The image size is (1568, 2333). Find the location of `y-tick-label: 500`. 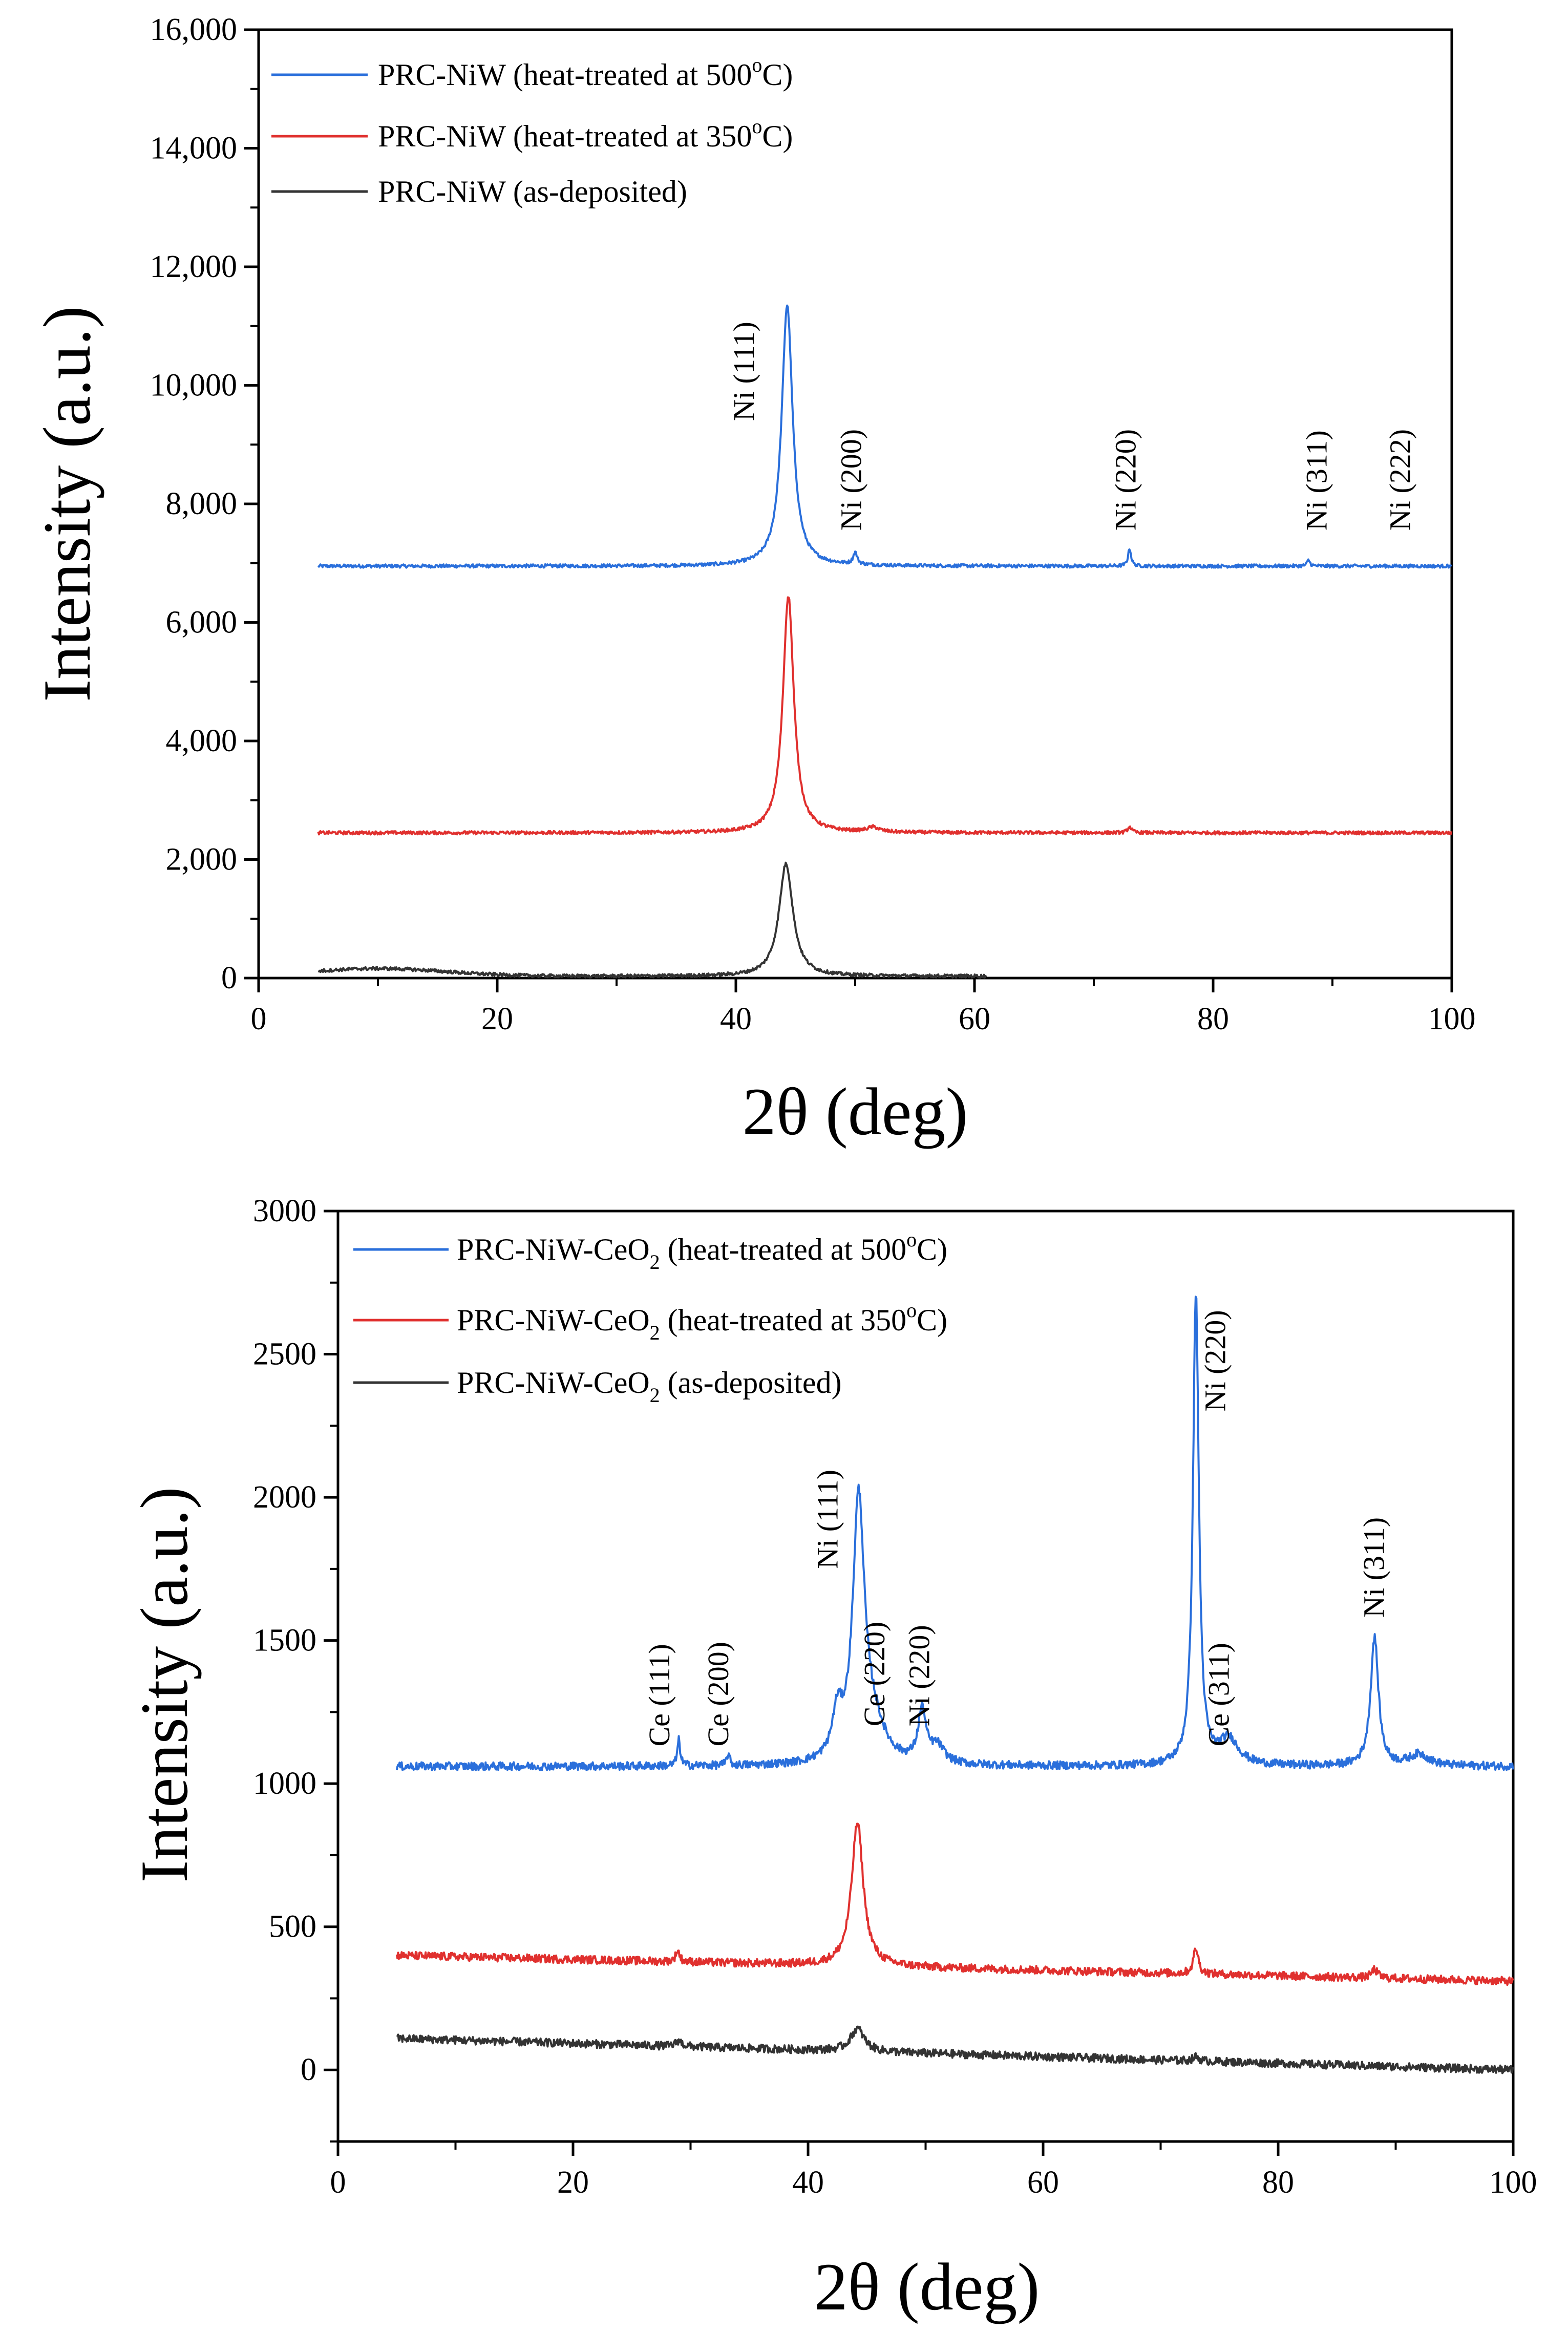

y-tick-label: 500 is located at coordinates (292, 1927).